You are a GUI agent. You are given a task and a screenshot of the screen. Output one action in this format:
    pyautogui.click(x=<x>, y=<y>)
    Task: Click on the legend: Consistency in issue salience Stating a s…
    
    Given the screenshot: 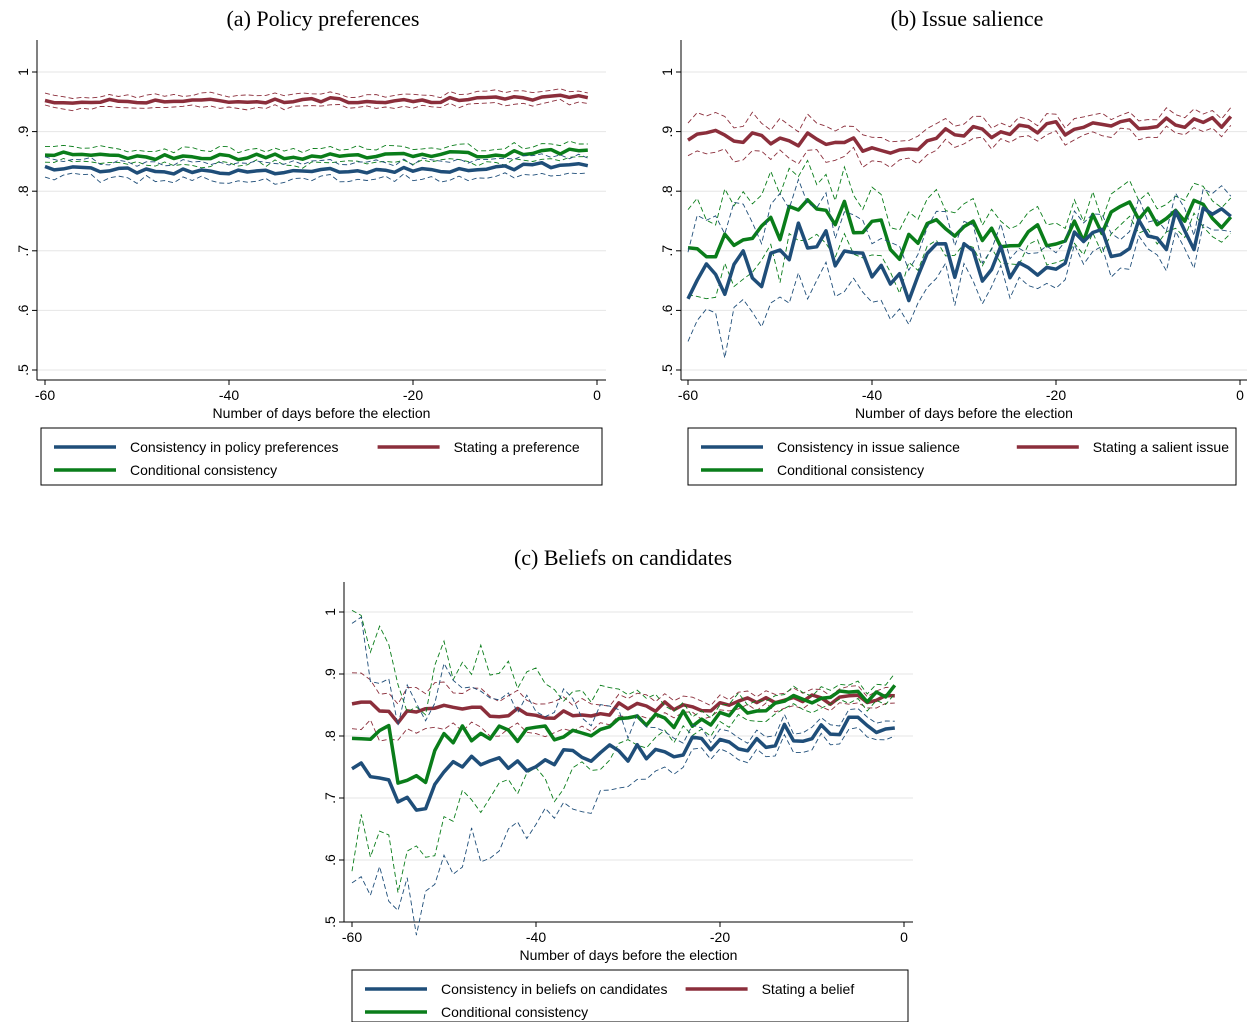 What is the action you would take?
    pyautogui.click(x=962, y=456)
    